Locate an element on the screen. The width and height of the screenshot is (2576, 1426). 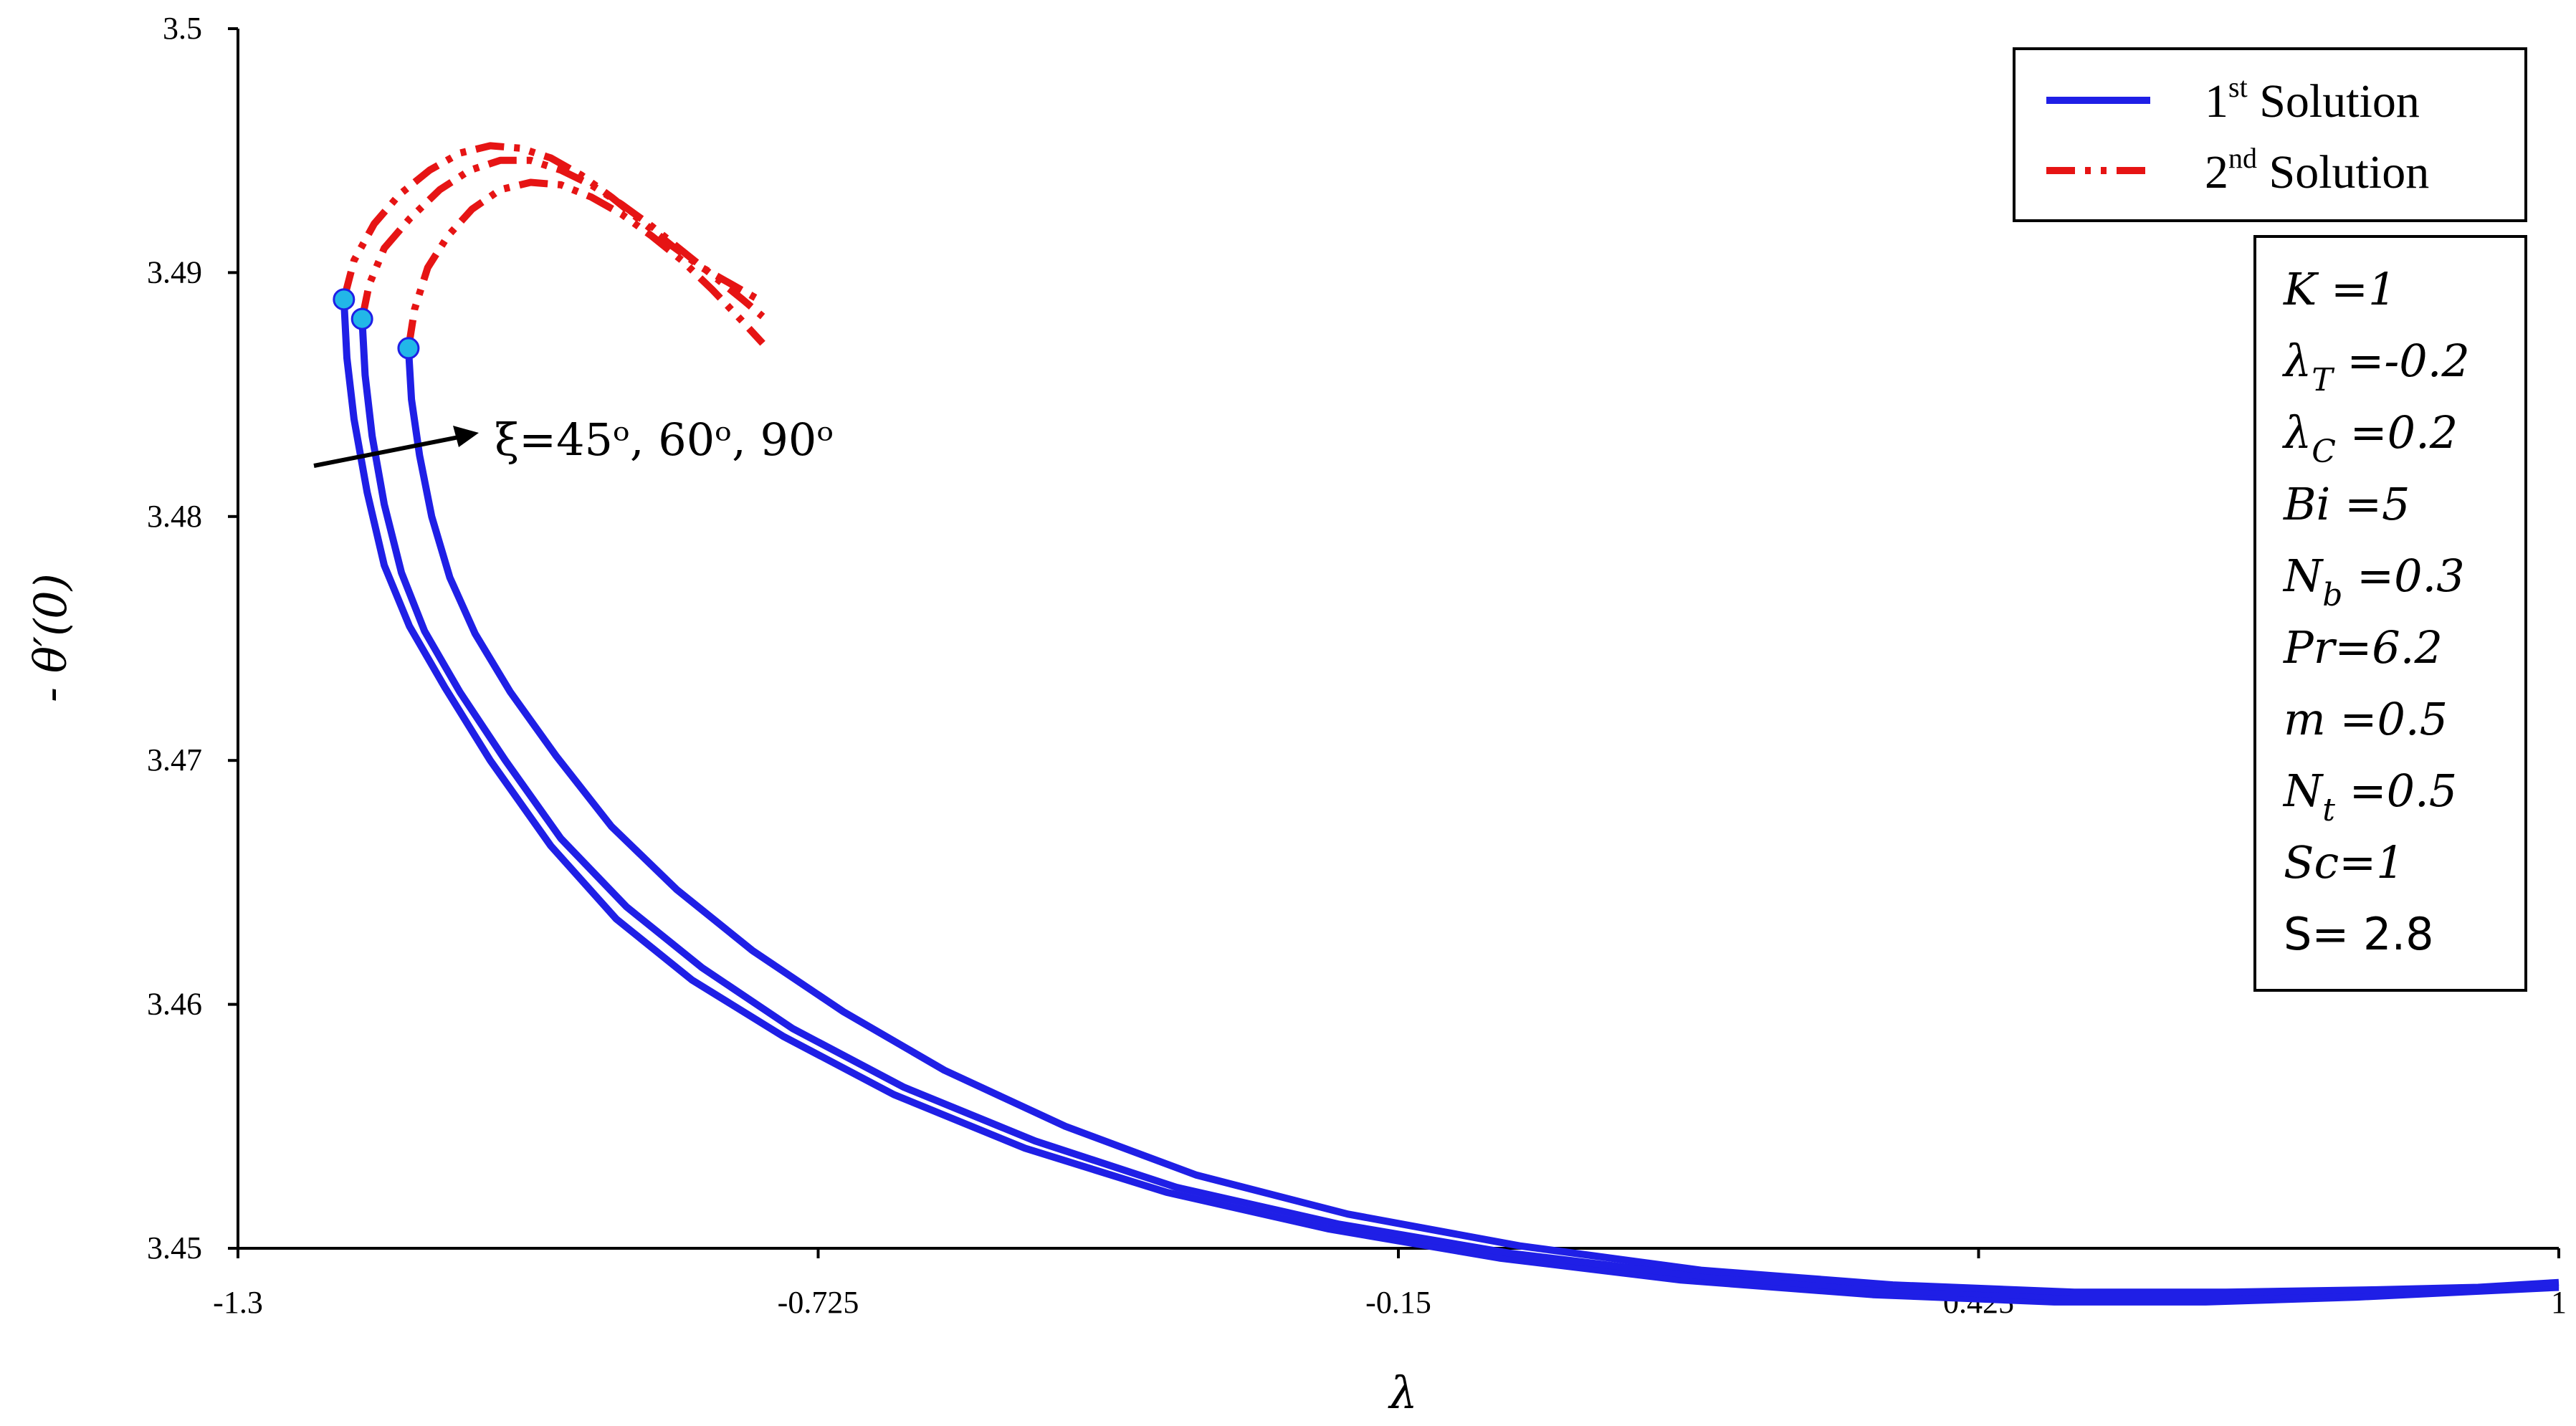
y-axis-title: - θ′(0) is located at coordinates (50, 637).